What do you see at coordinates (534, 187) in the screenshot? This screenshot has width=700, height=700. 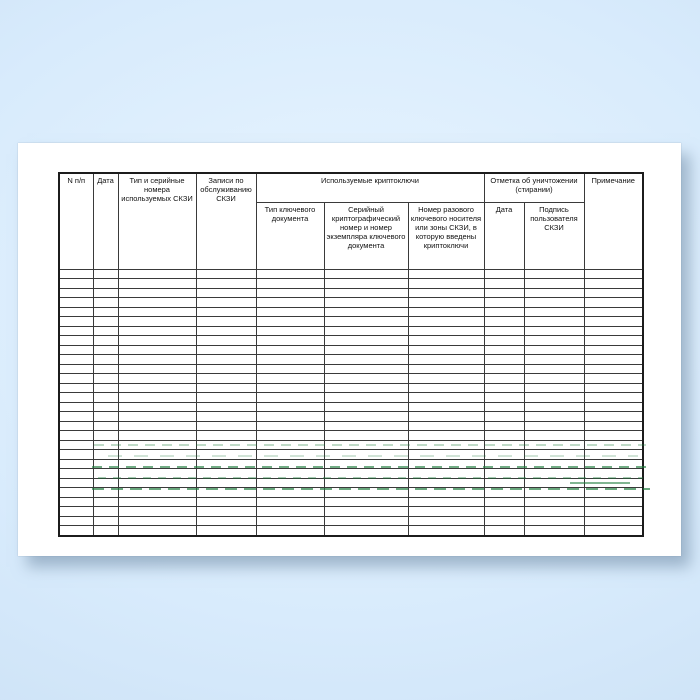 I see `group-header-destruction: Отметка об уничтожении (стирании)` at bounding box center [534, 187].